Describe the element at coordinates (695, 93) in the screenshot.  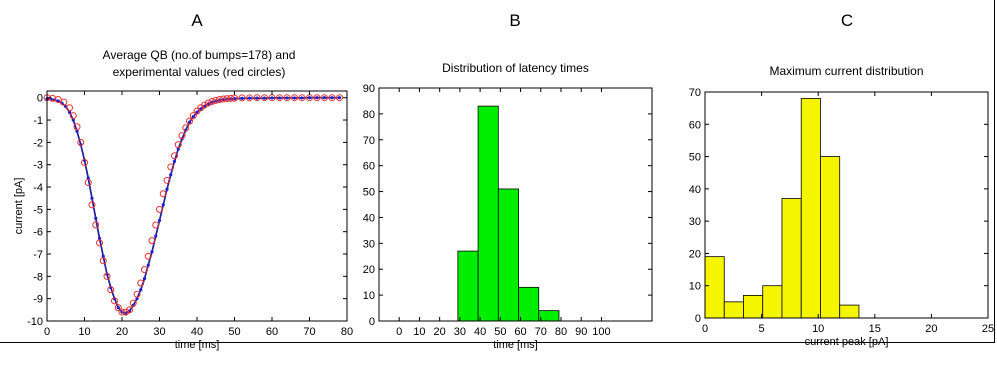
I see `y-tick-label: 70` at that location.